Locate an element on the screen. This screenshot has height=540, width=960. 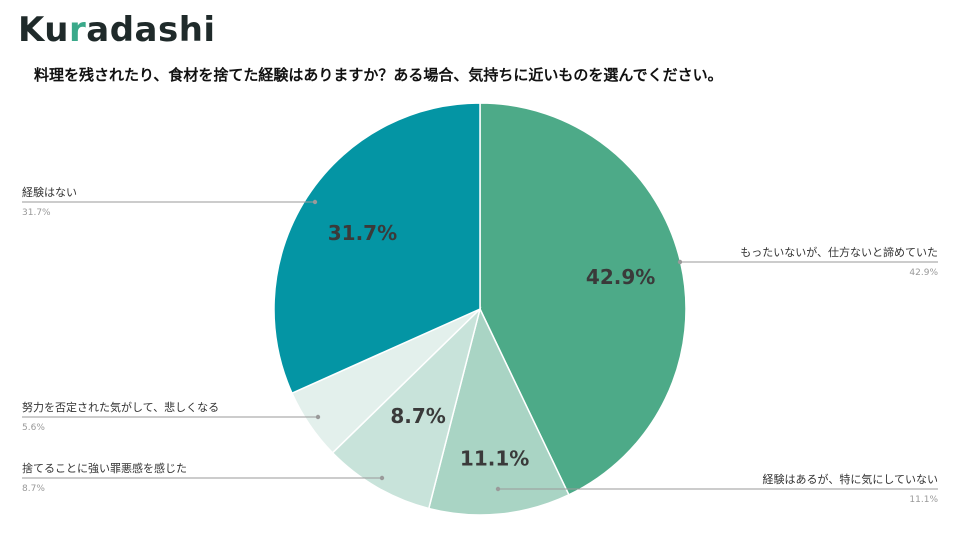
legend-label-2: 経験はあるが、特に気にしていない is located at coordinates (850, 479).